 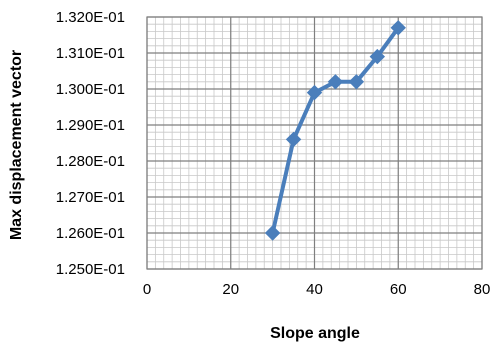 I want to click on x-tick-label: 0, so click(x=147, y=289).